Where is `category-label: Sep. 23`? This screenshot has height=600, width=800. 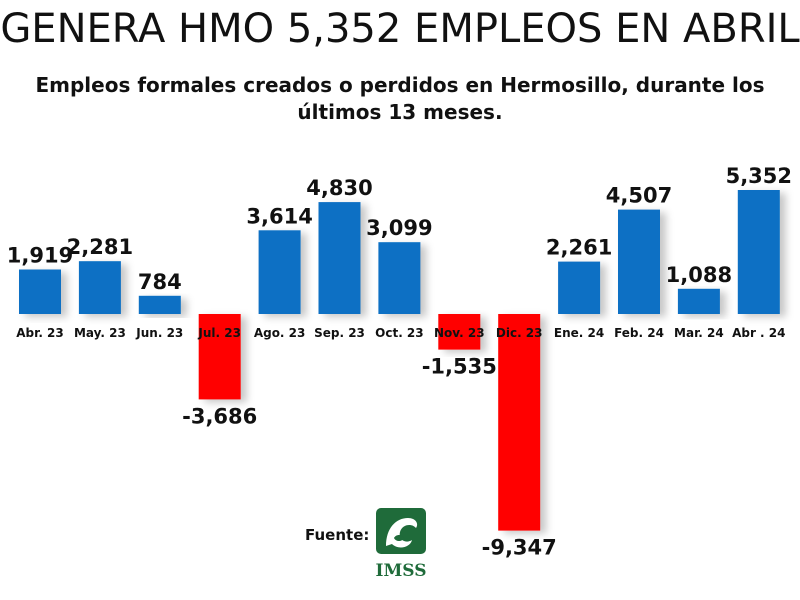 category-label: Sep. 23 is located at coordinates (339, 333).